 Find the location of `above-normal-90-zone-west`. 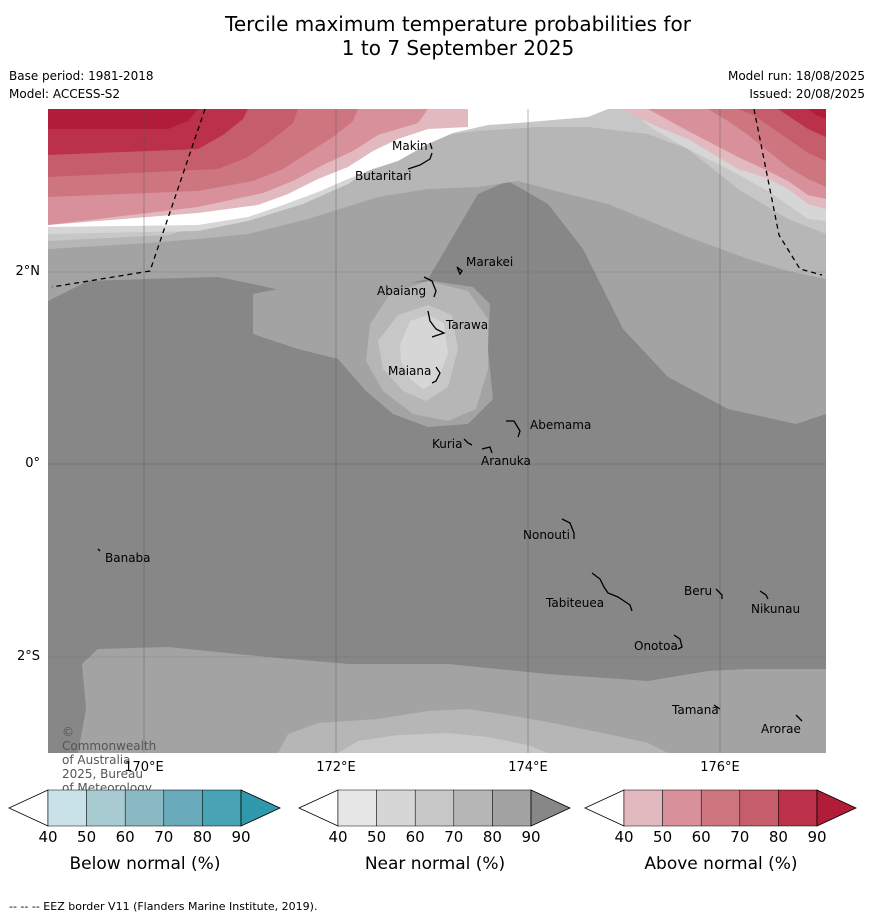

above-normal-90-zone-west is located at coordinates (123, 119).